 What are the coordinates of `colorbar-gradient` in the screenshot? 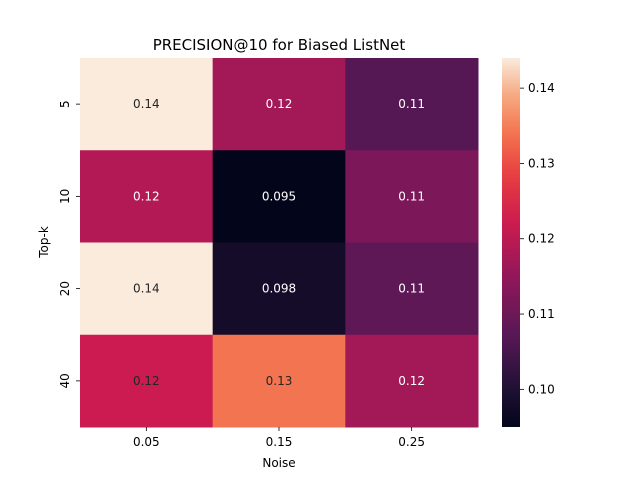 It's located at (511, 242).